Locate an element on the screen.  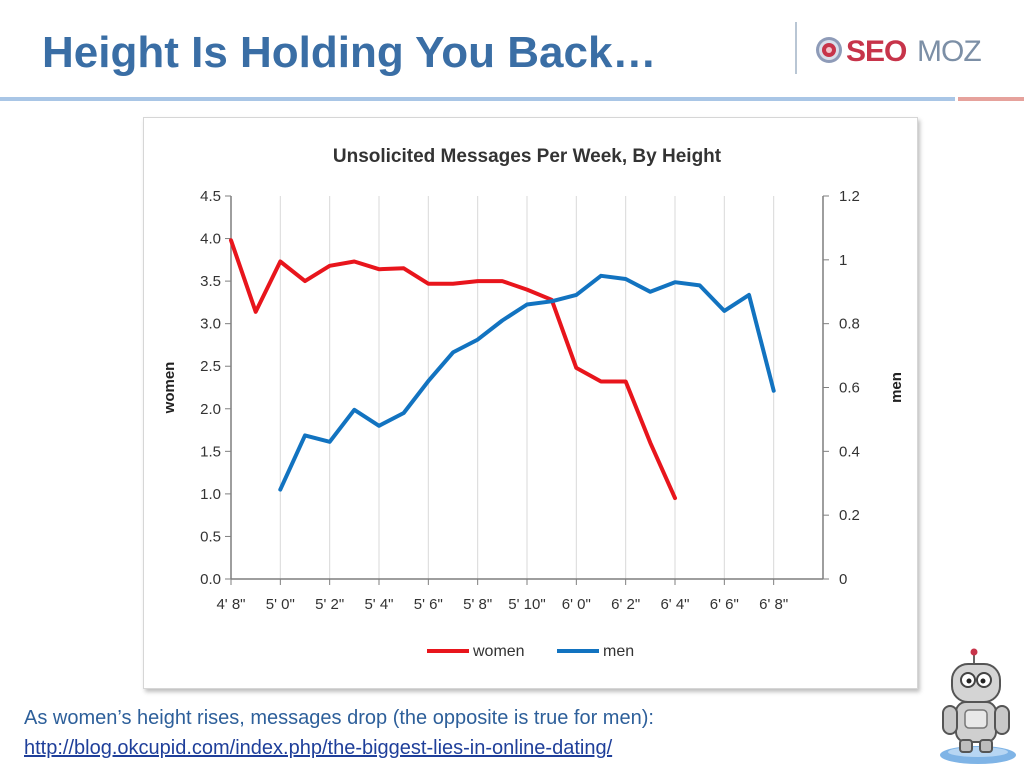
x-tick-label: 5' 0" is located at coordinates (280, 604).